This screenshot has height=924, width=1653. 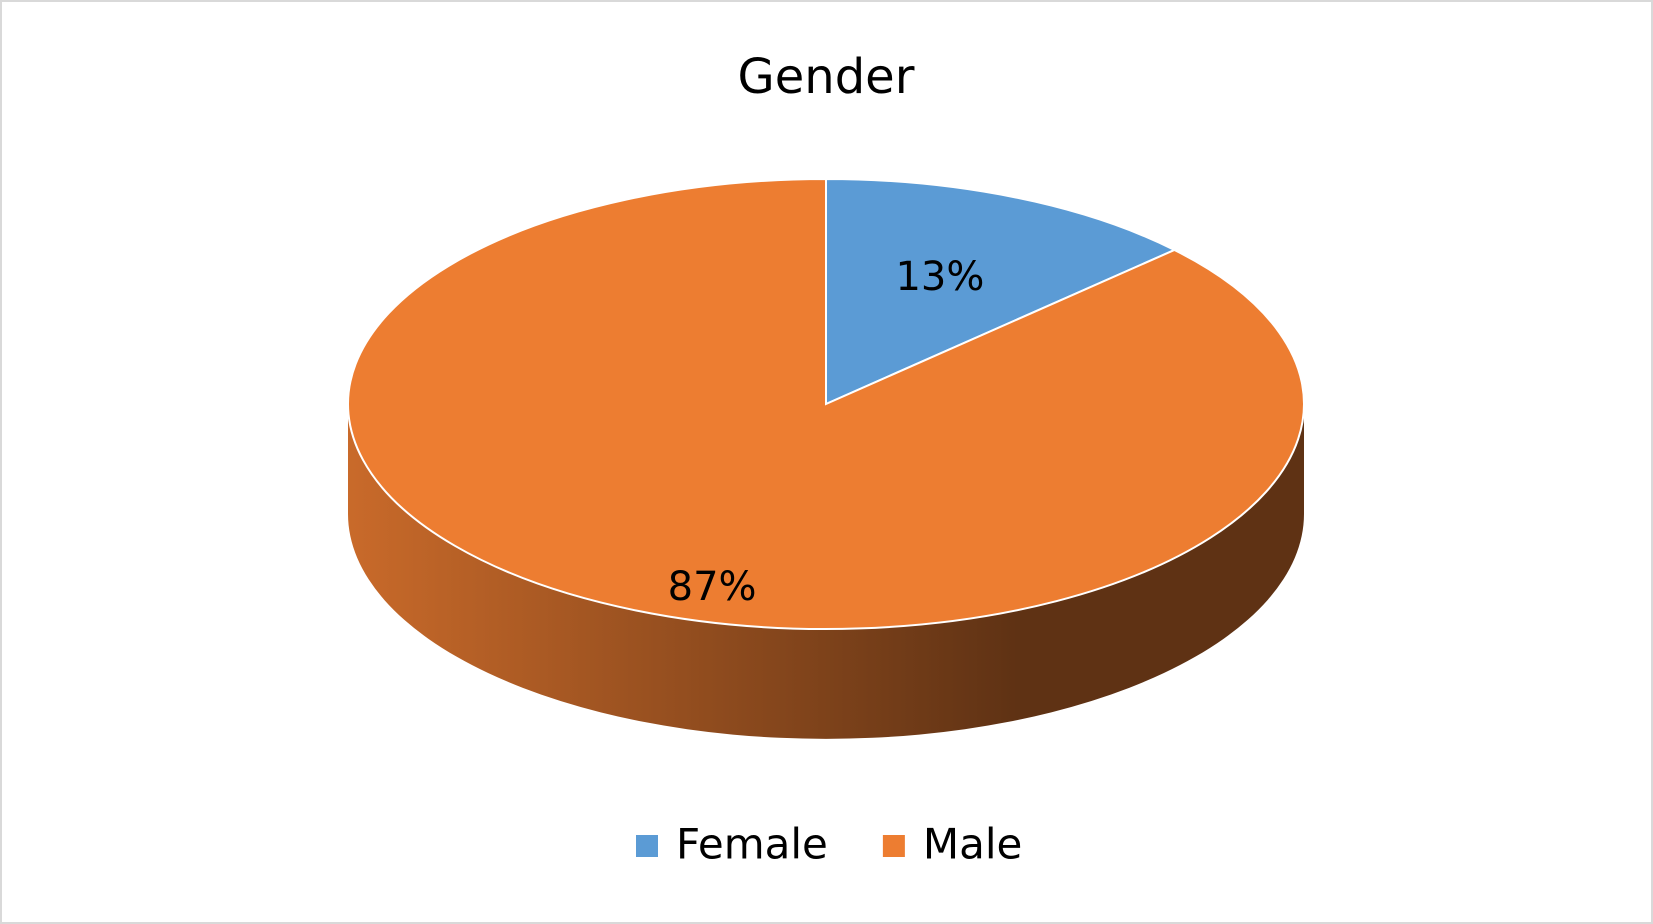 I want to click on value-label: 87%, so click(x=712, y=587).